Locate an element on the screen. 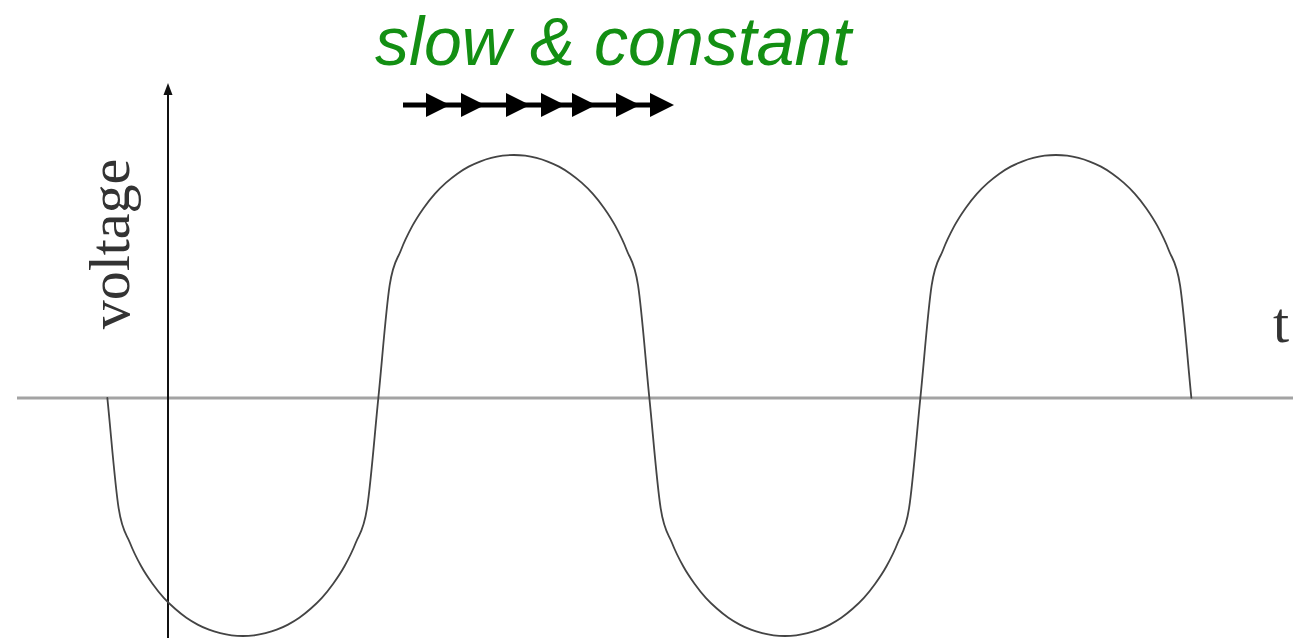  chart-title: slow & constant is located at coordinates (613, 41).